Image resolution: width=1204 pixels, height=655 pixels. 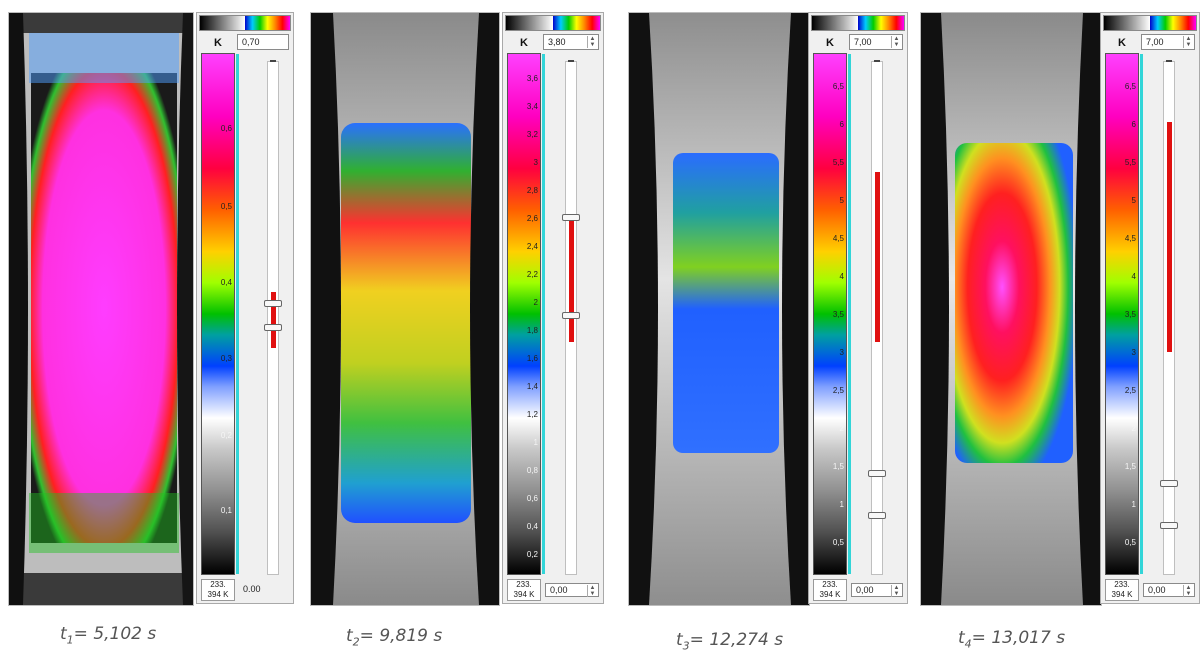 I want to click on scale-label: 1,2, so click(x=532, y=414).